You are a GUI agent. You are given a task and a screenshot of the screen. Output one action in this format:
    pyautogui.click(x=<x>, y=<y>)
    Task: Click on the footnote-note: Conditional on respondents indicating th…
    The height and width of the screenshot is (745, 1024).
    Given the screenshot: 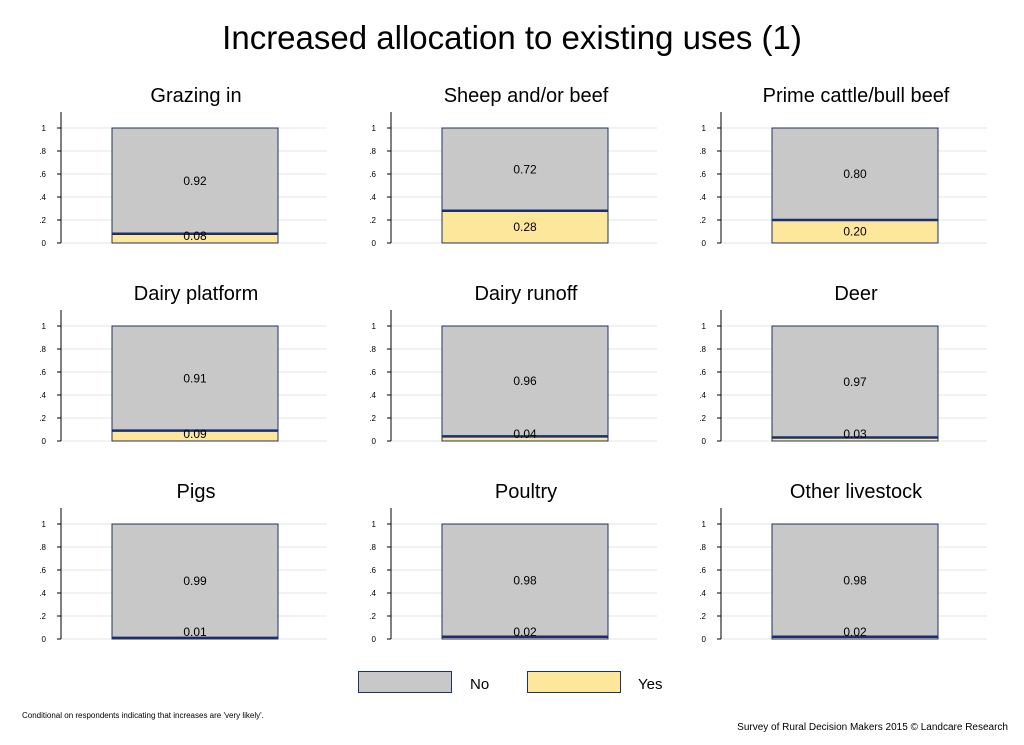 What is the action you would take?
    pyautogui.click(x=143, y=715)
    